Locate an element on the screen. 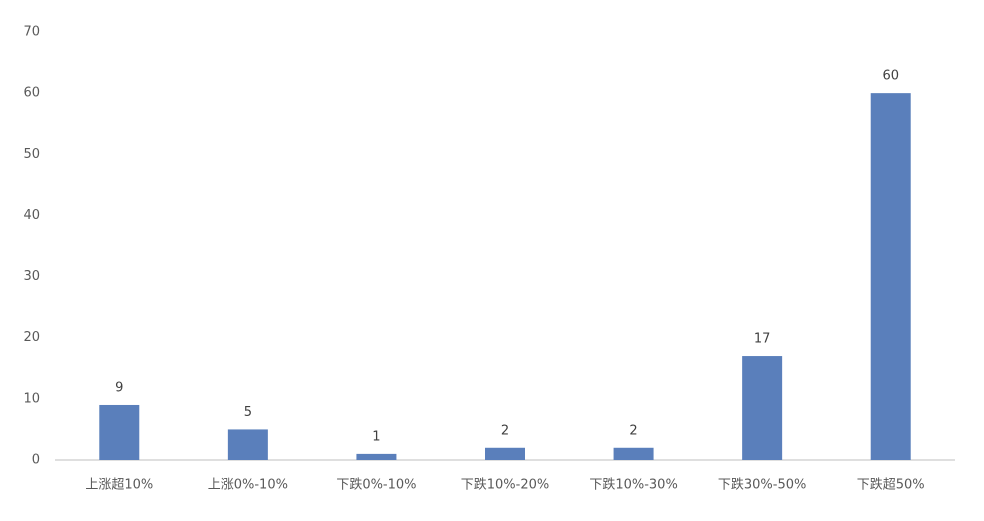 The image size is (984, 521). data-label: 60 is located at coordinates (890, 76).